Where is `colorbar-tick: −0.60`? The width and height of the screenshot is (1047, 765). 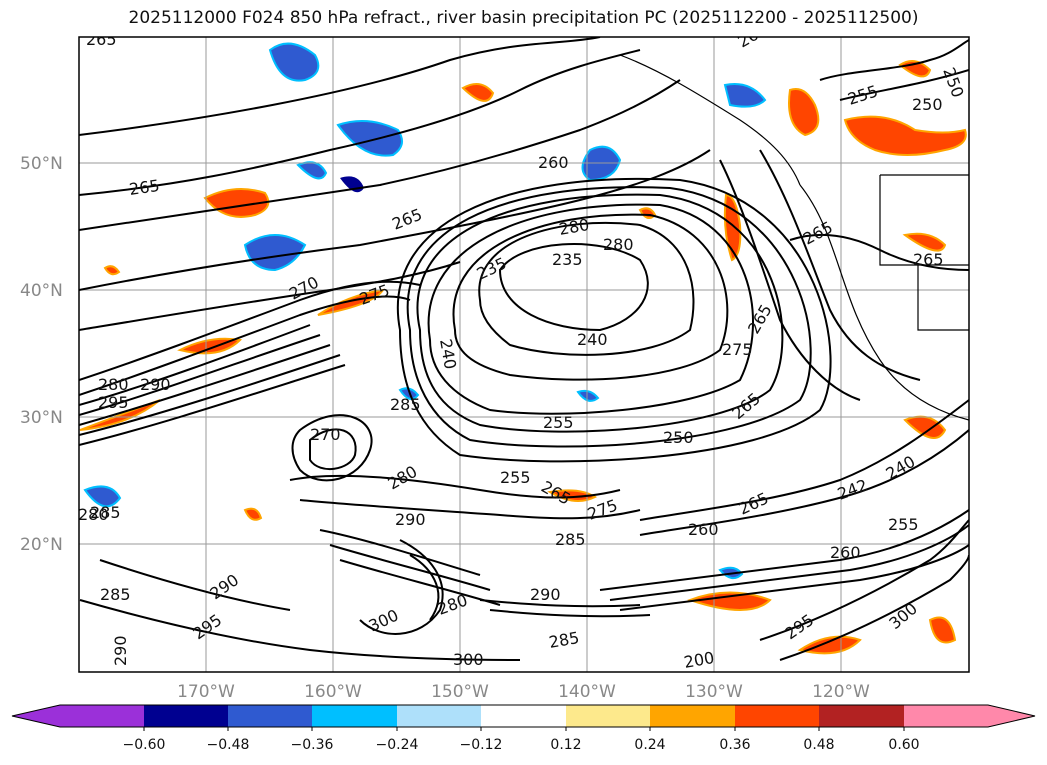 colorbar-tick: −0.60 is located at coordinates (144, 745).